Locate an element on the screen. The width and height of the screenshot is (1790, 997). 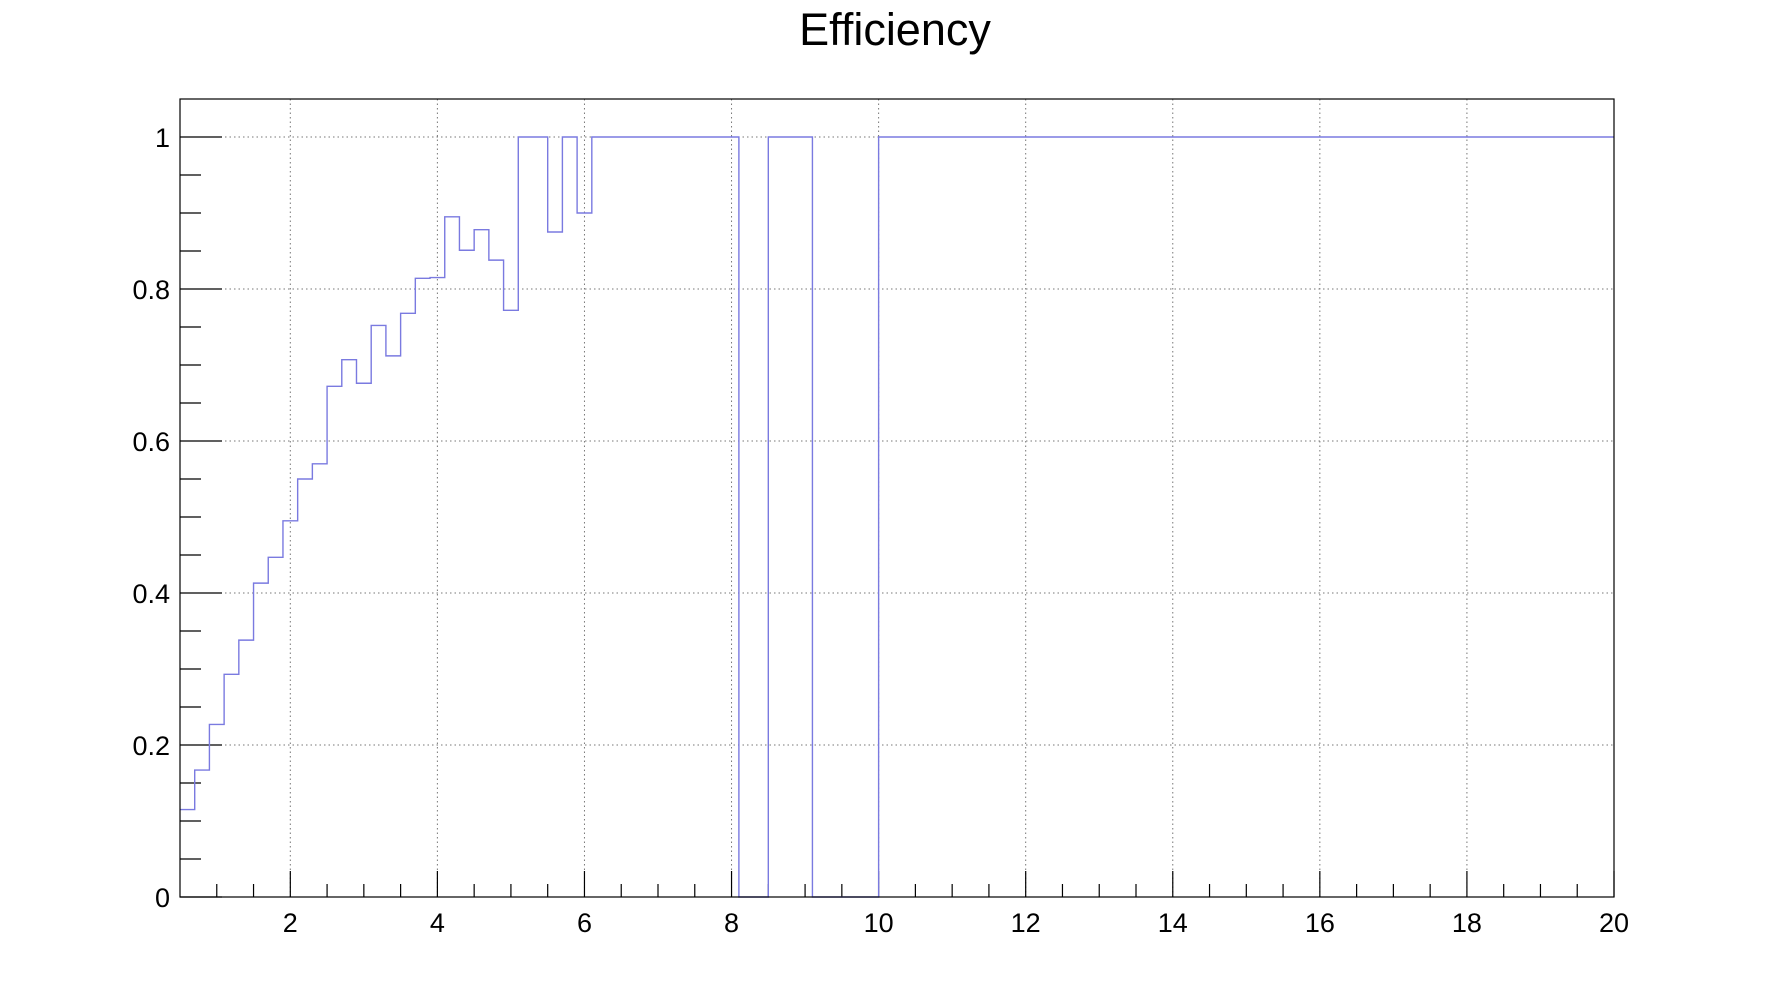
y-tick-label: 0.6 is located at coordinates (151, 442).